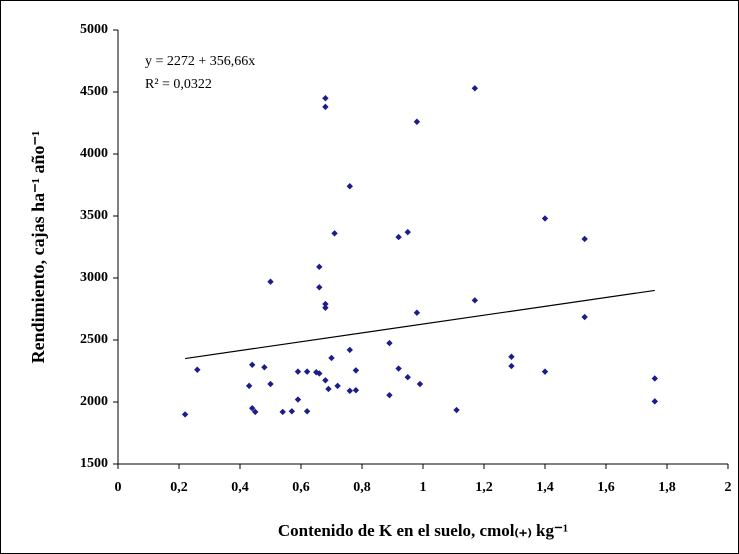  What do you see at coordinates (667, 487) in the screenshot?
I see `x-tick-label: 1,8` at bounding box center [667, 487].